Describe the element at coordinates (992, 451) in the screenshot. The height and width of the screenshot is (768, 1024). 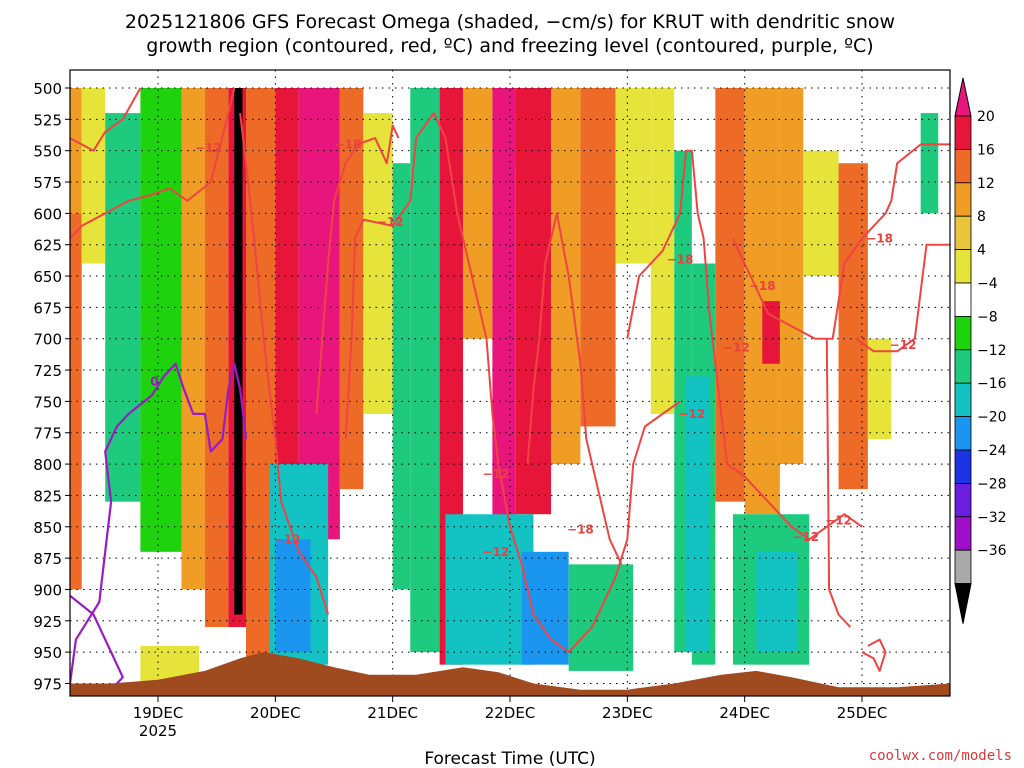
I see `colorbar-label-10: −24` at that location.